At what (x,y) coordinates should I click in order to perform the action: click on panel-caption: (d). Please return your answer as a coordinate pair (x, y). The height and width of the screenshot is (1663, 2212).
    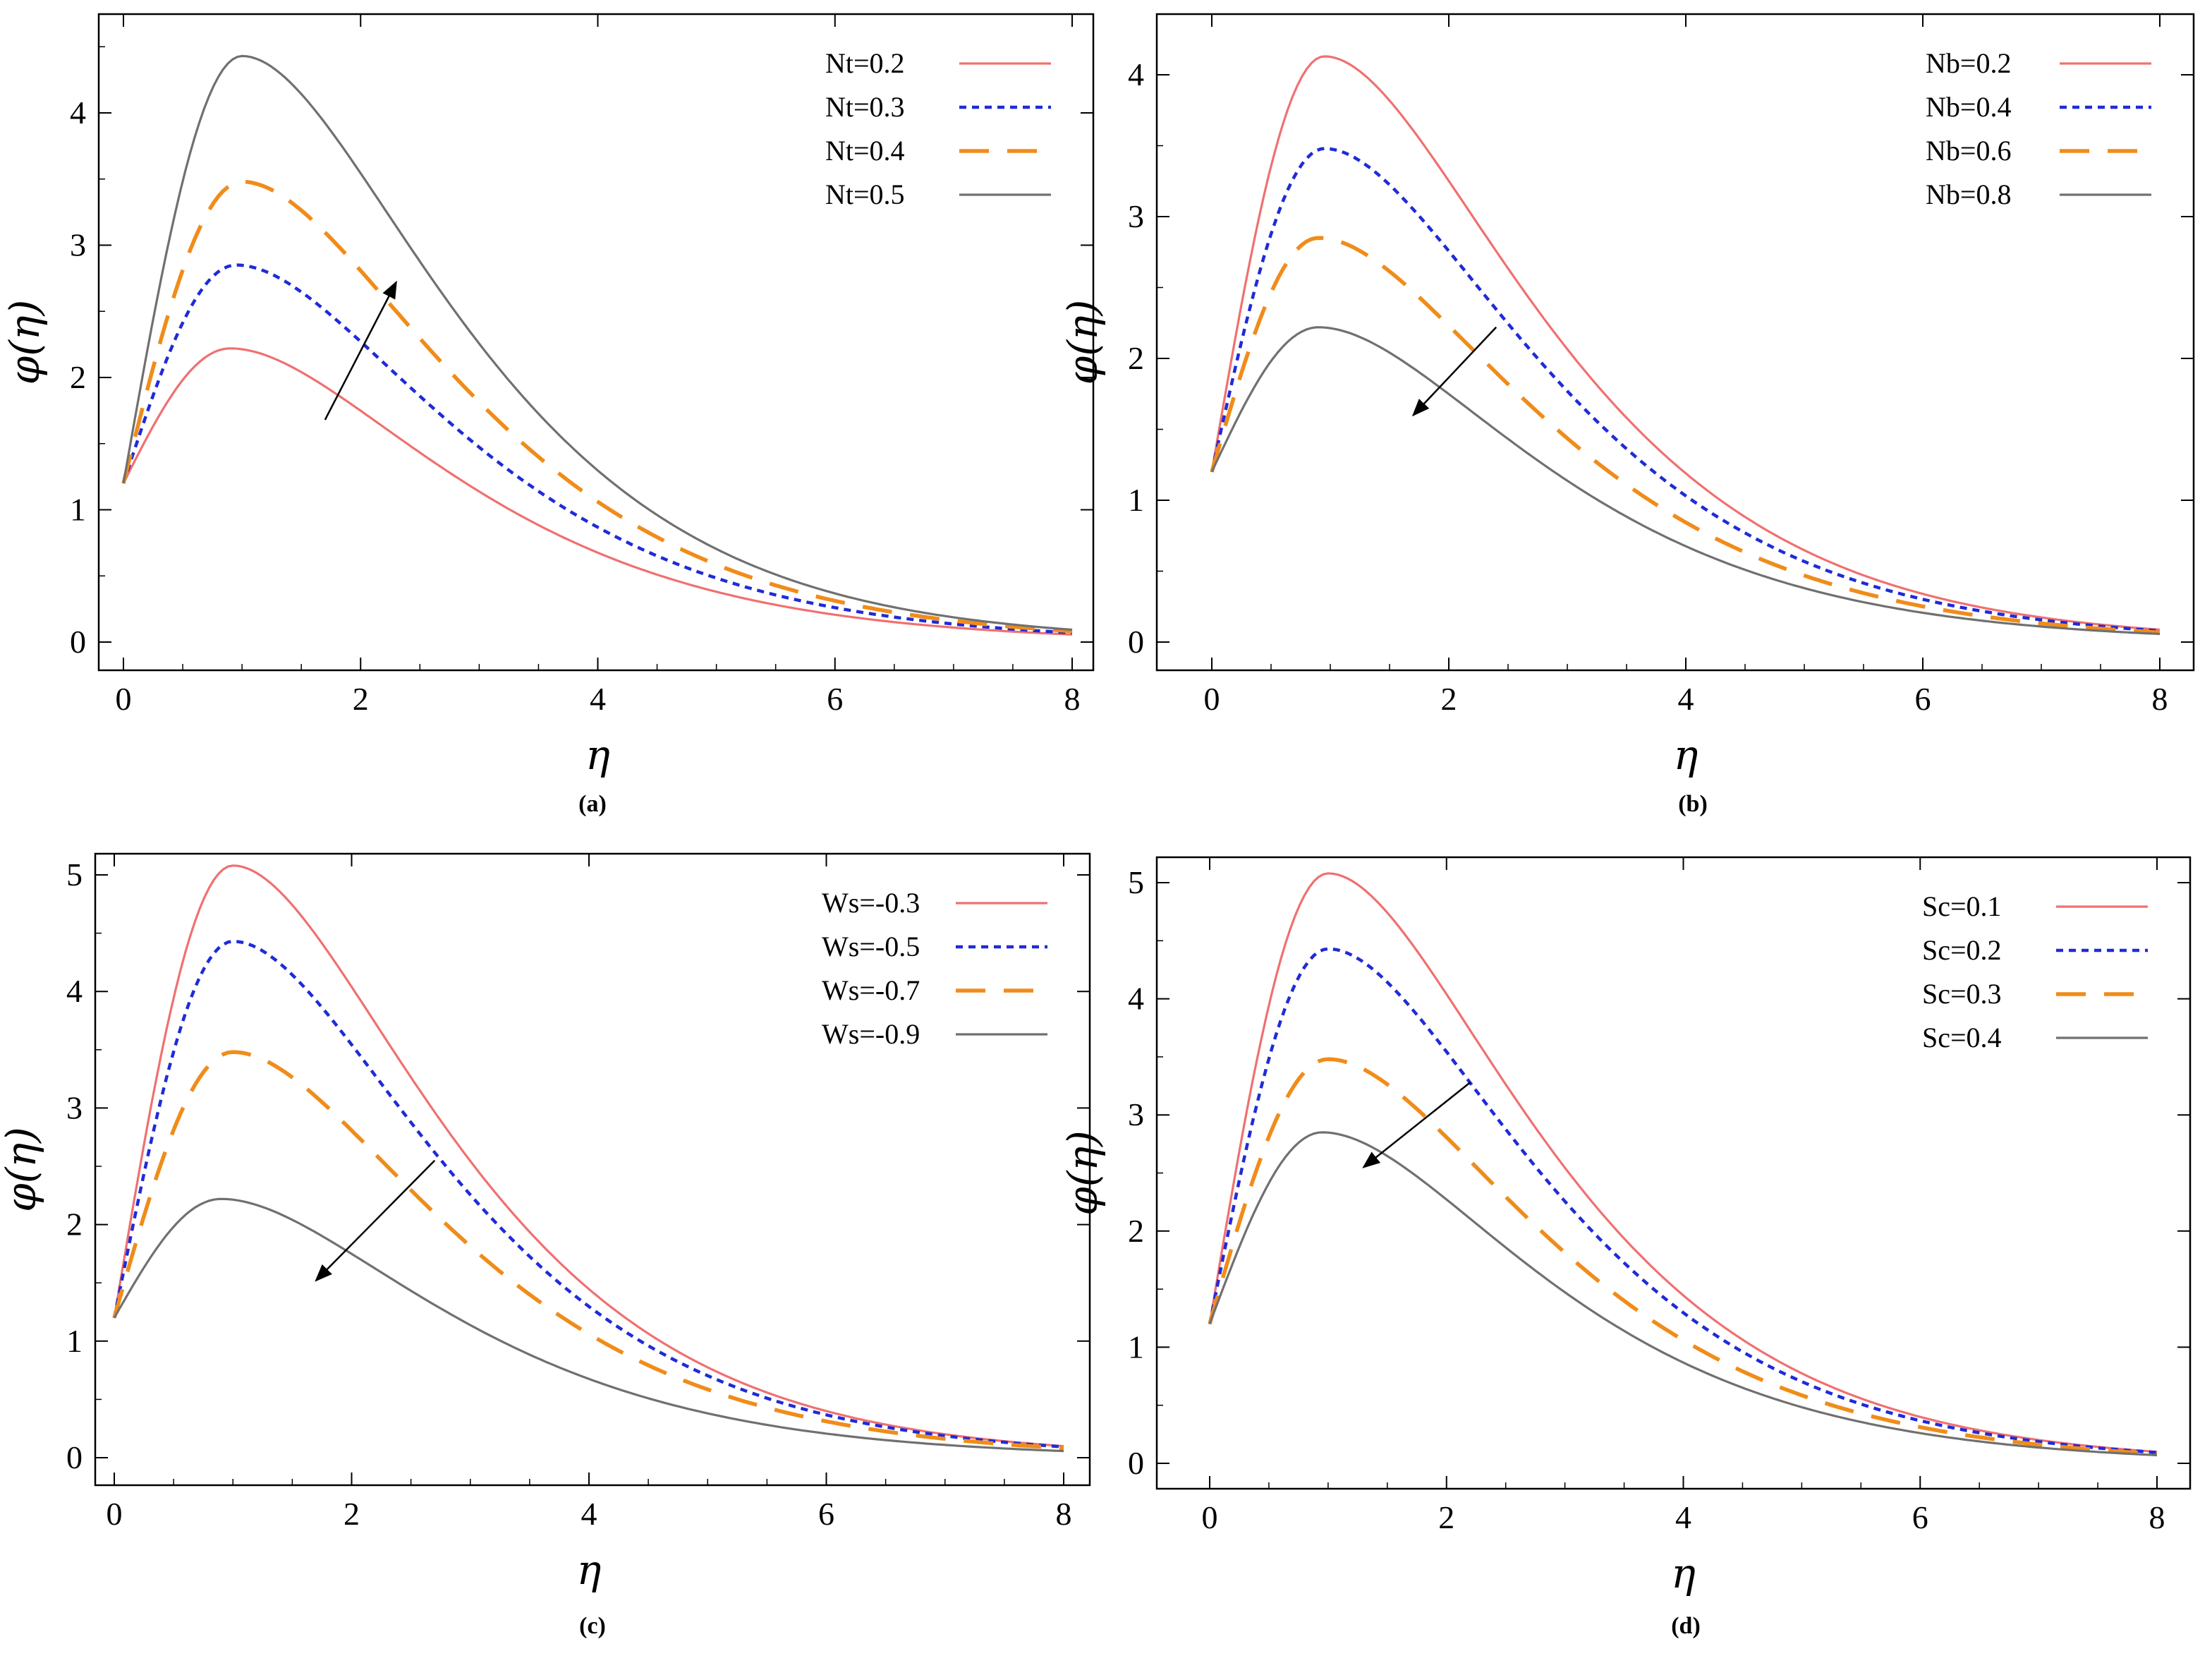
    Looking at the image, I should click on (1686, 1626).